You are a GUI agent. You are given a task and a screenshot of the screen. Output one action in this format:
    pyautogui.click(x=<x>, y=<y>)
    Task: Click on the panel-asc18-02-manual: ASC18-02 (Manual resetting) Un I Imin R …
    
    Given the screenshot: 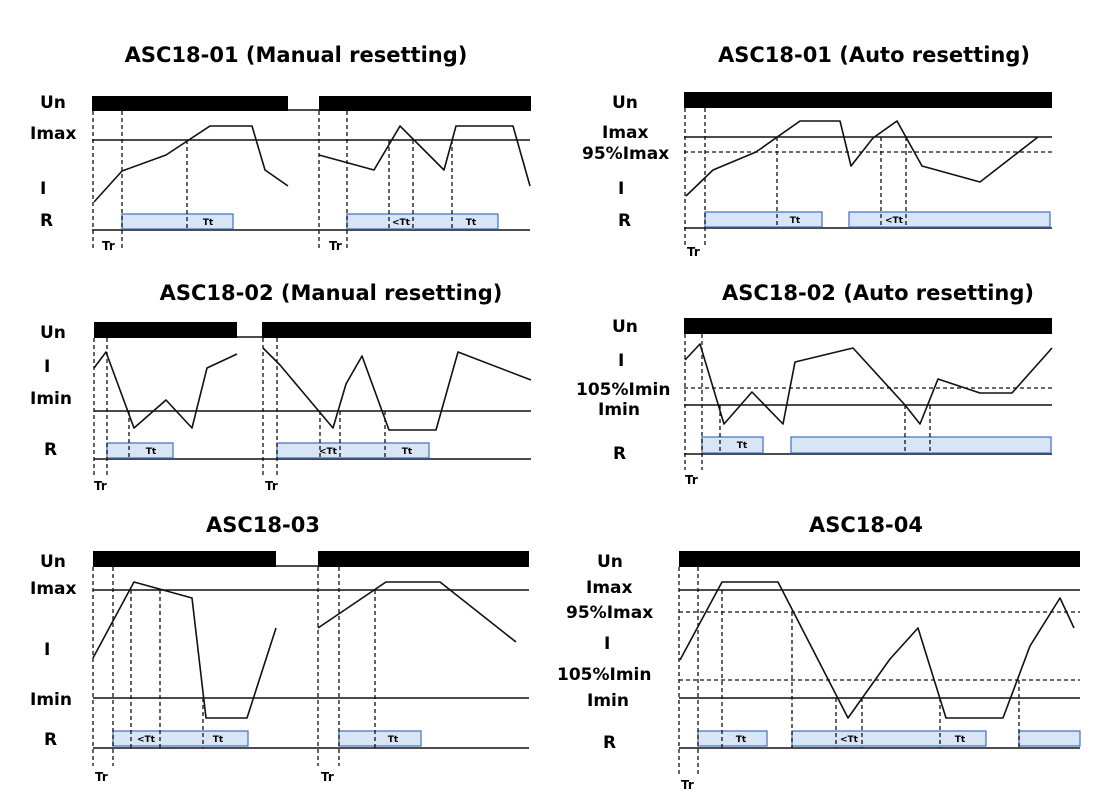 What is the action you would take?
    pyautogui.click(x=281, y=387)
    